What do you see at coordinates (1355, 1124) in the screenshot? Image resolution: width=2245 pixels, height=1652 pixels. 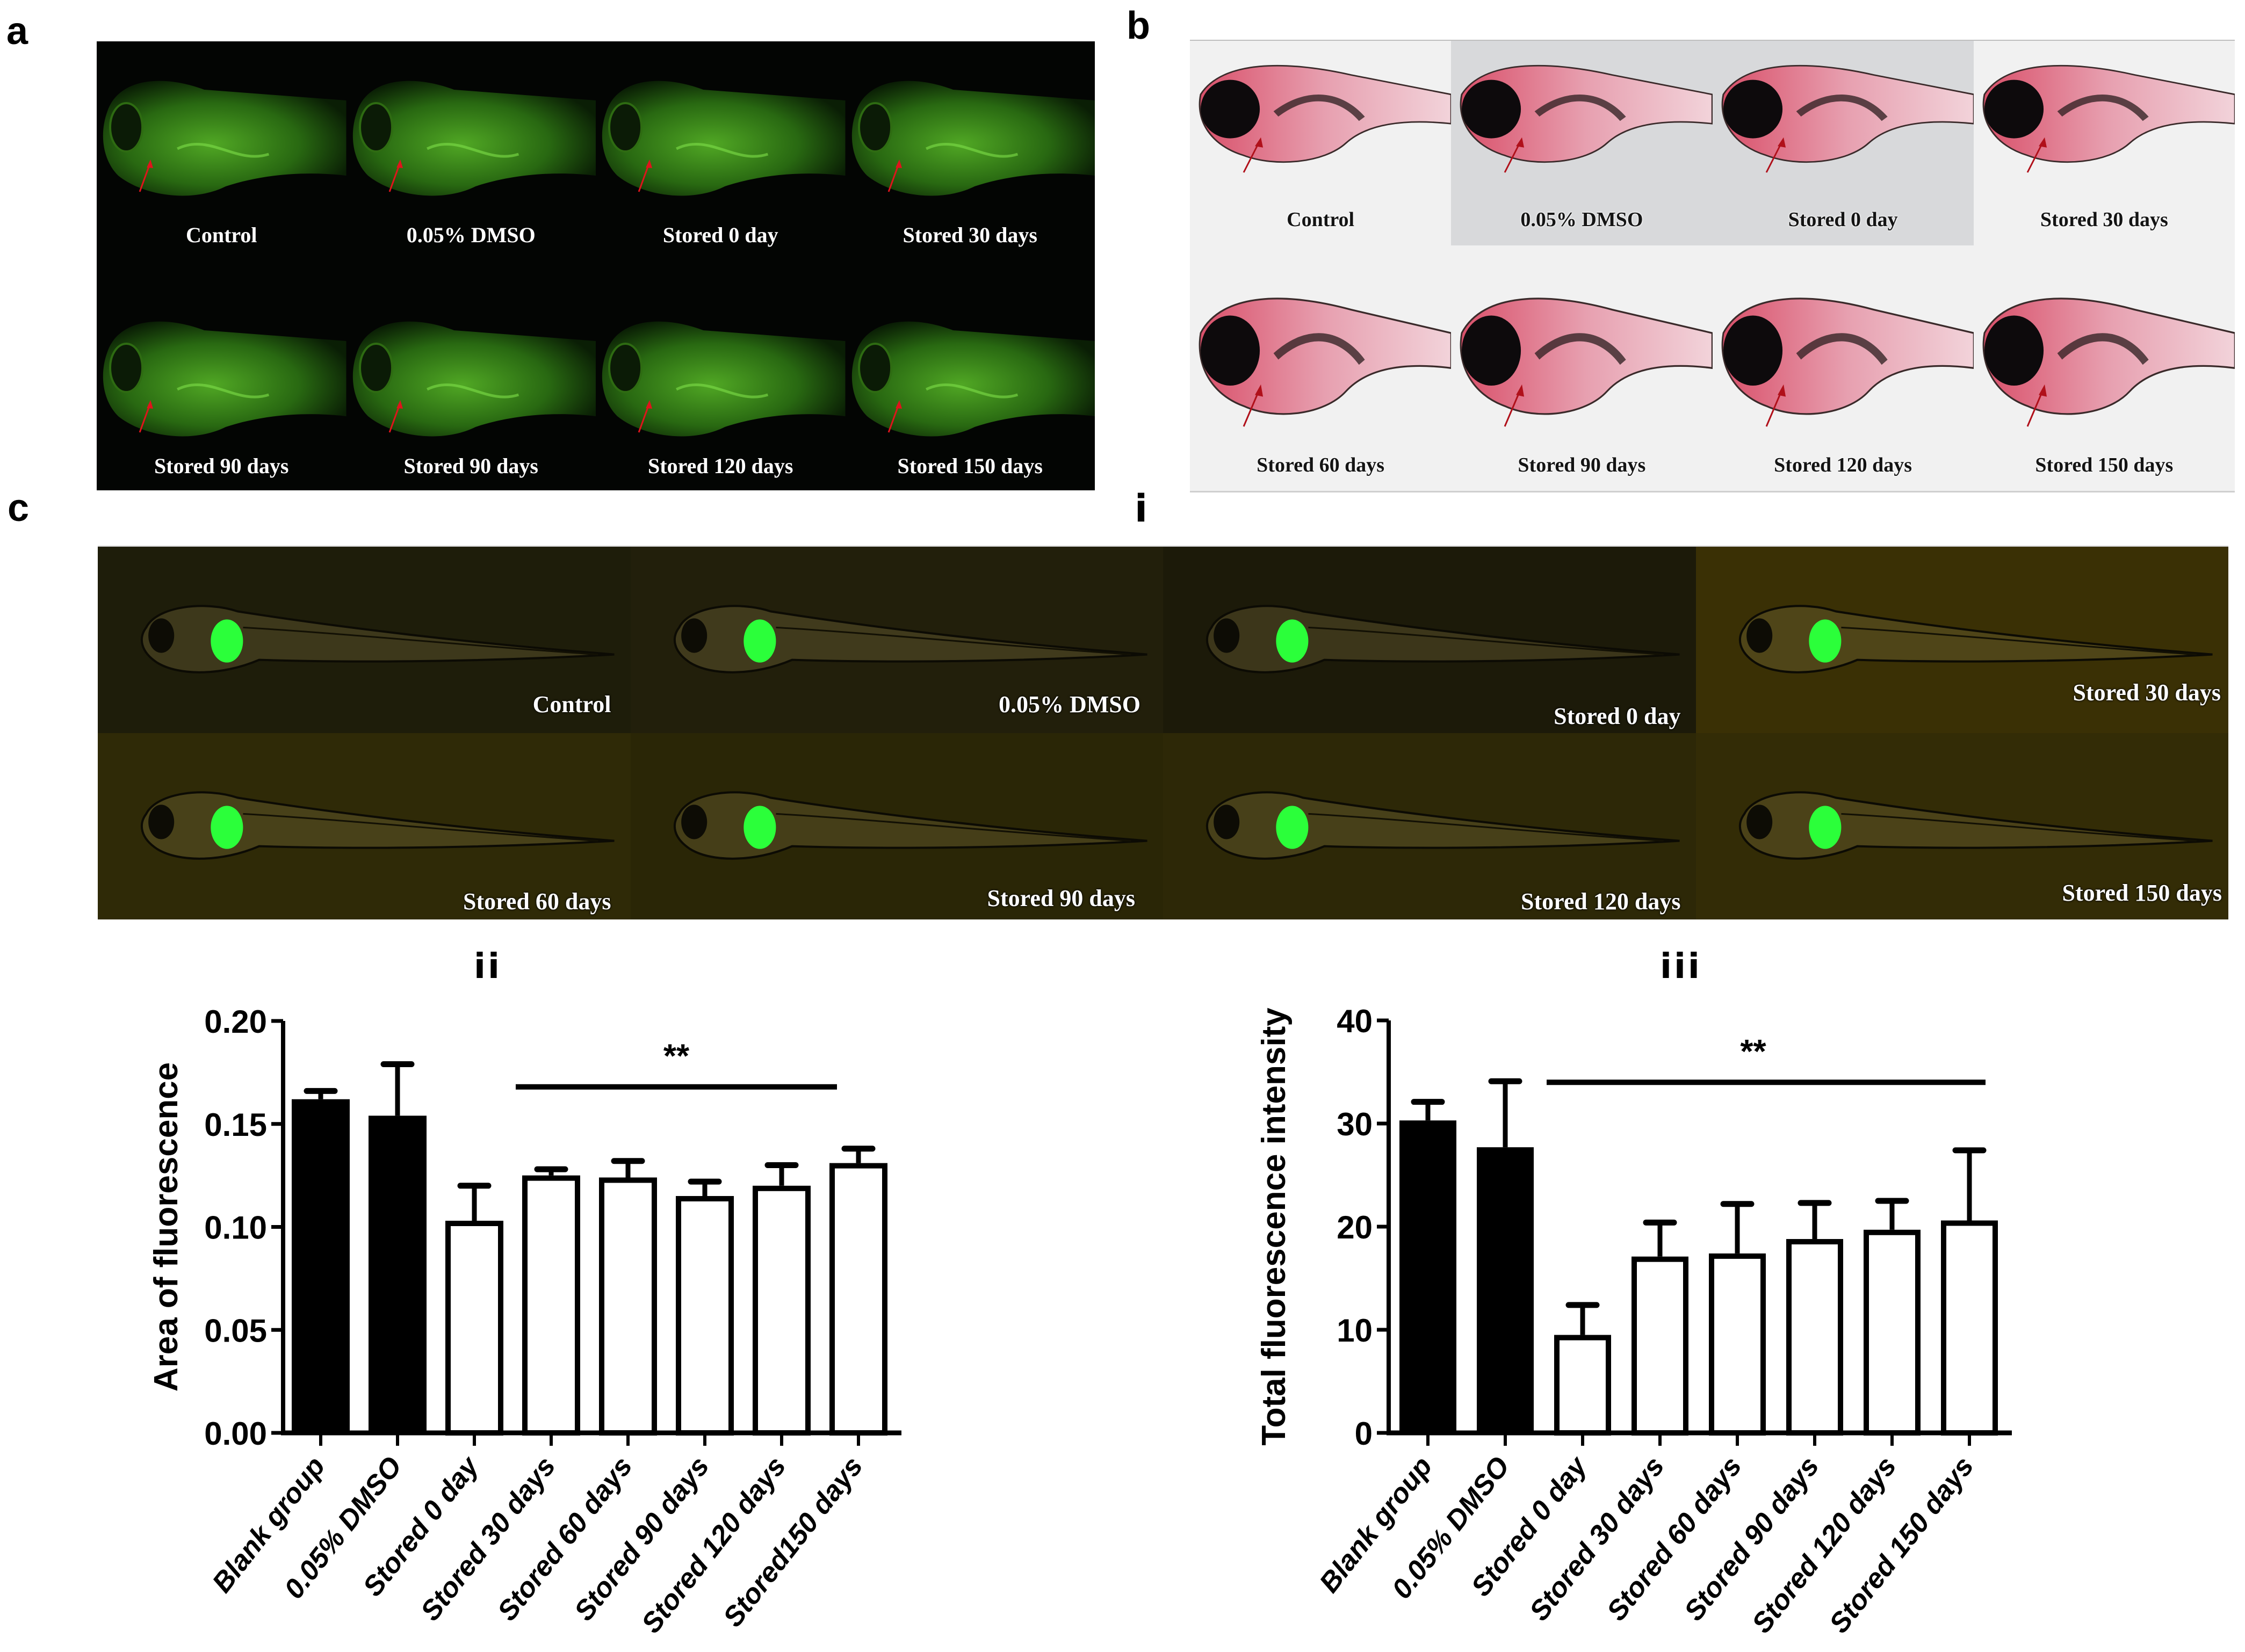 I see `y-tick-label: 30` at bounding box center [1355, 1124].